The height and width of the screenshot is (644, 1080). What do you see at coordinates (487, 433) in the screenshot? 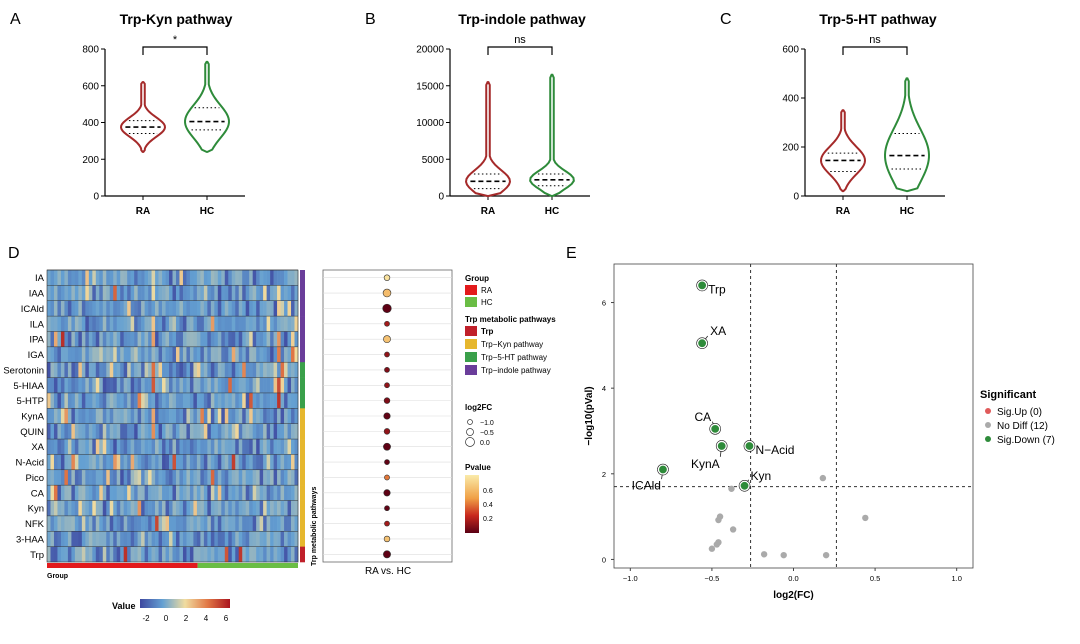
I see `legend-log2fc-2: −0.5` at bounding box center [487, 433].